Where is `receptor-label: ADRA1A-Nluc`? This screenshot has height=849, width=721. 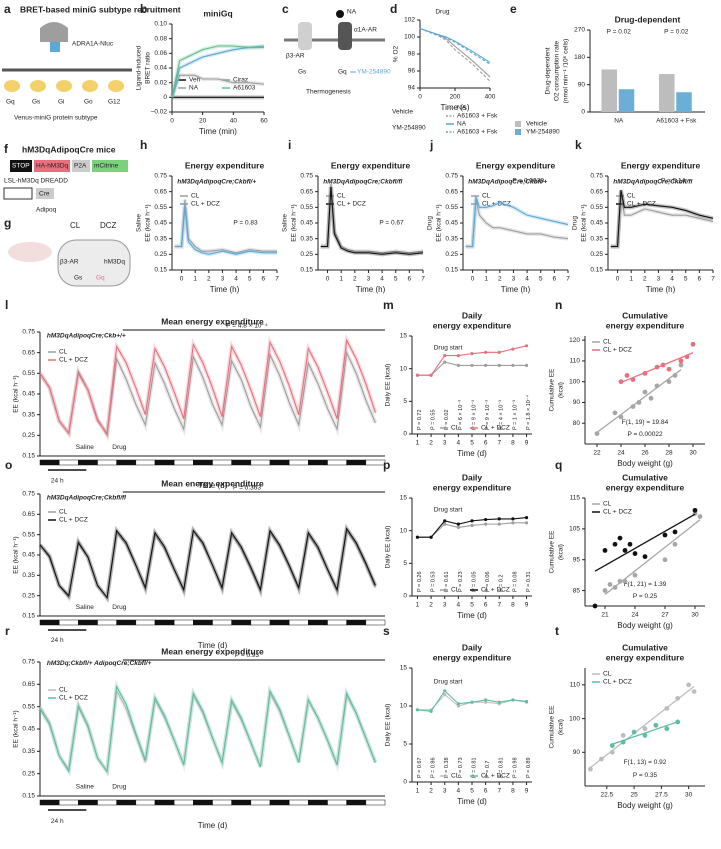
receptor-label: ADRA1A-Nluc is located at coordinates (93, 44).